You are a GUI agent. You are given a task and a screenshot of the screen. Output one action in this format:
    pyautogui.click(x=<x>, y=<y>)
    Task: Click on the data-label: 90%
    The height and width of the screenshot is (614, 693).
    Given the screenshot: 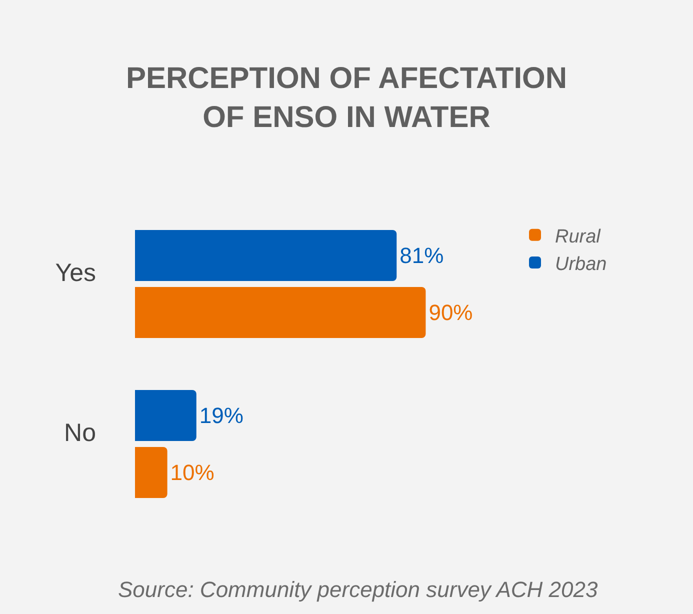 What is the action you would take?
    pyautogui.click(x=450, y=312)
    